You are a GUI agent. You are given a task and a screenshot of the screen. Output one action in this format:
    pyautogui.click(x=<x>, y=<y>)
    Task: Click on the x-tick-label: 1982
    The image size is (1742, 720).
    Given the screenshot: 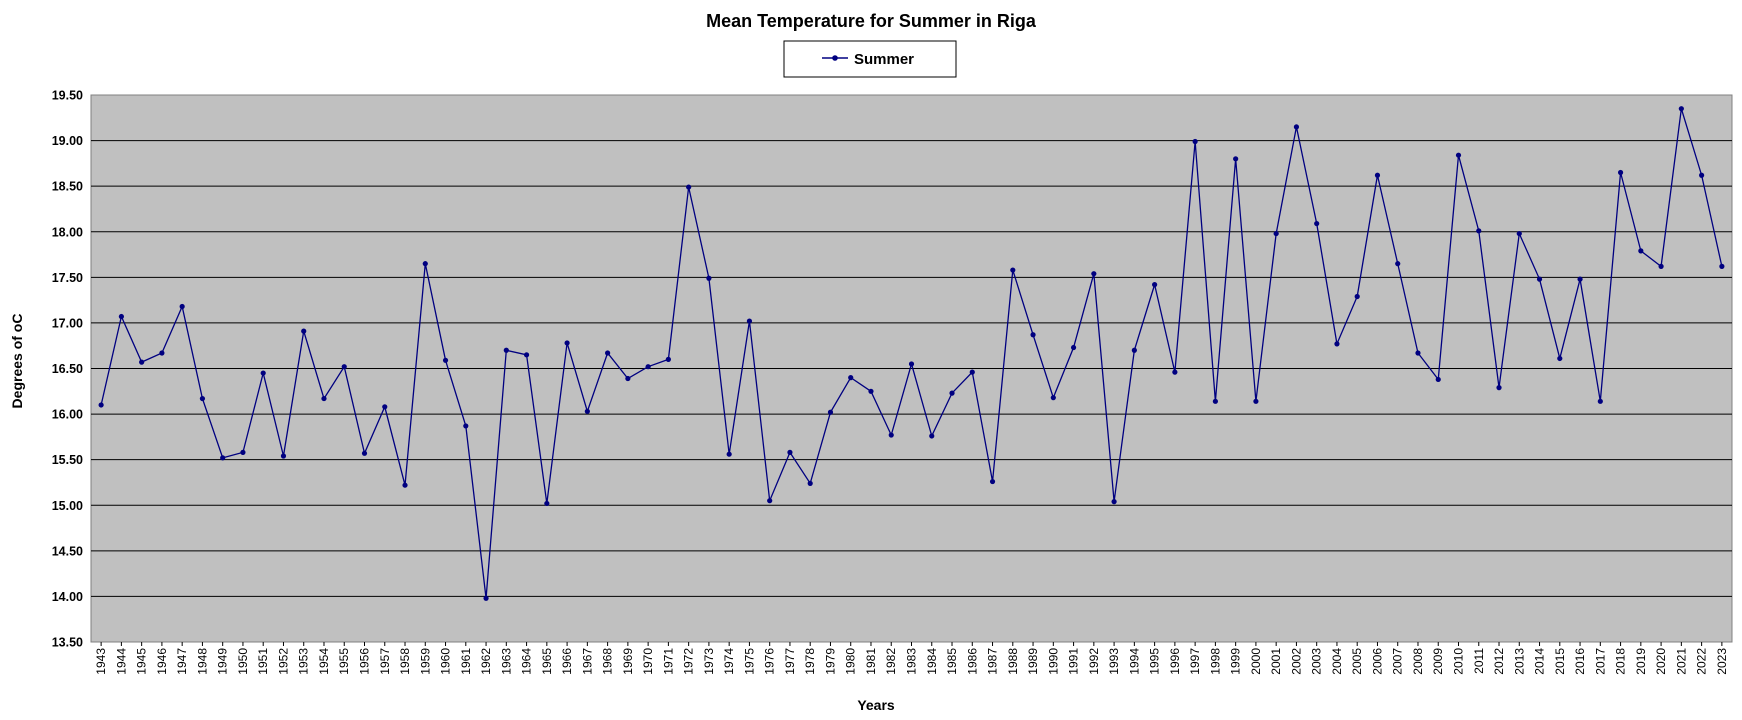 What is the action you would take?
    pyautogui.click(x=891, y=661)
    